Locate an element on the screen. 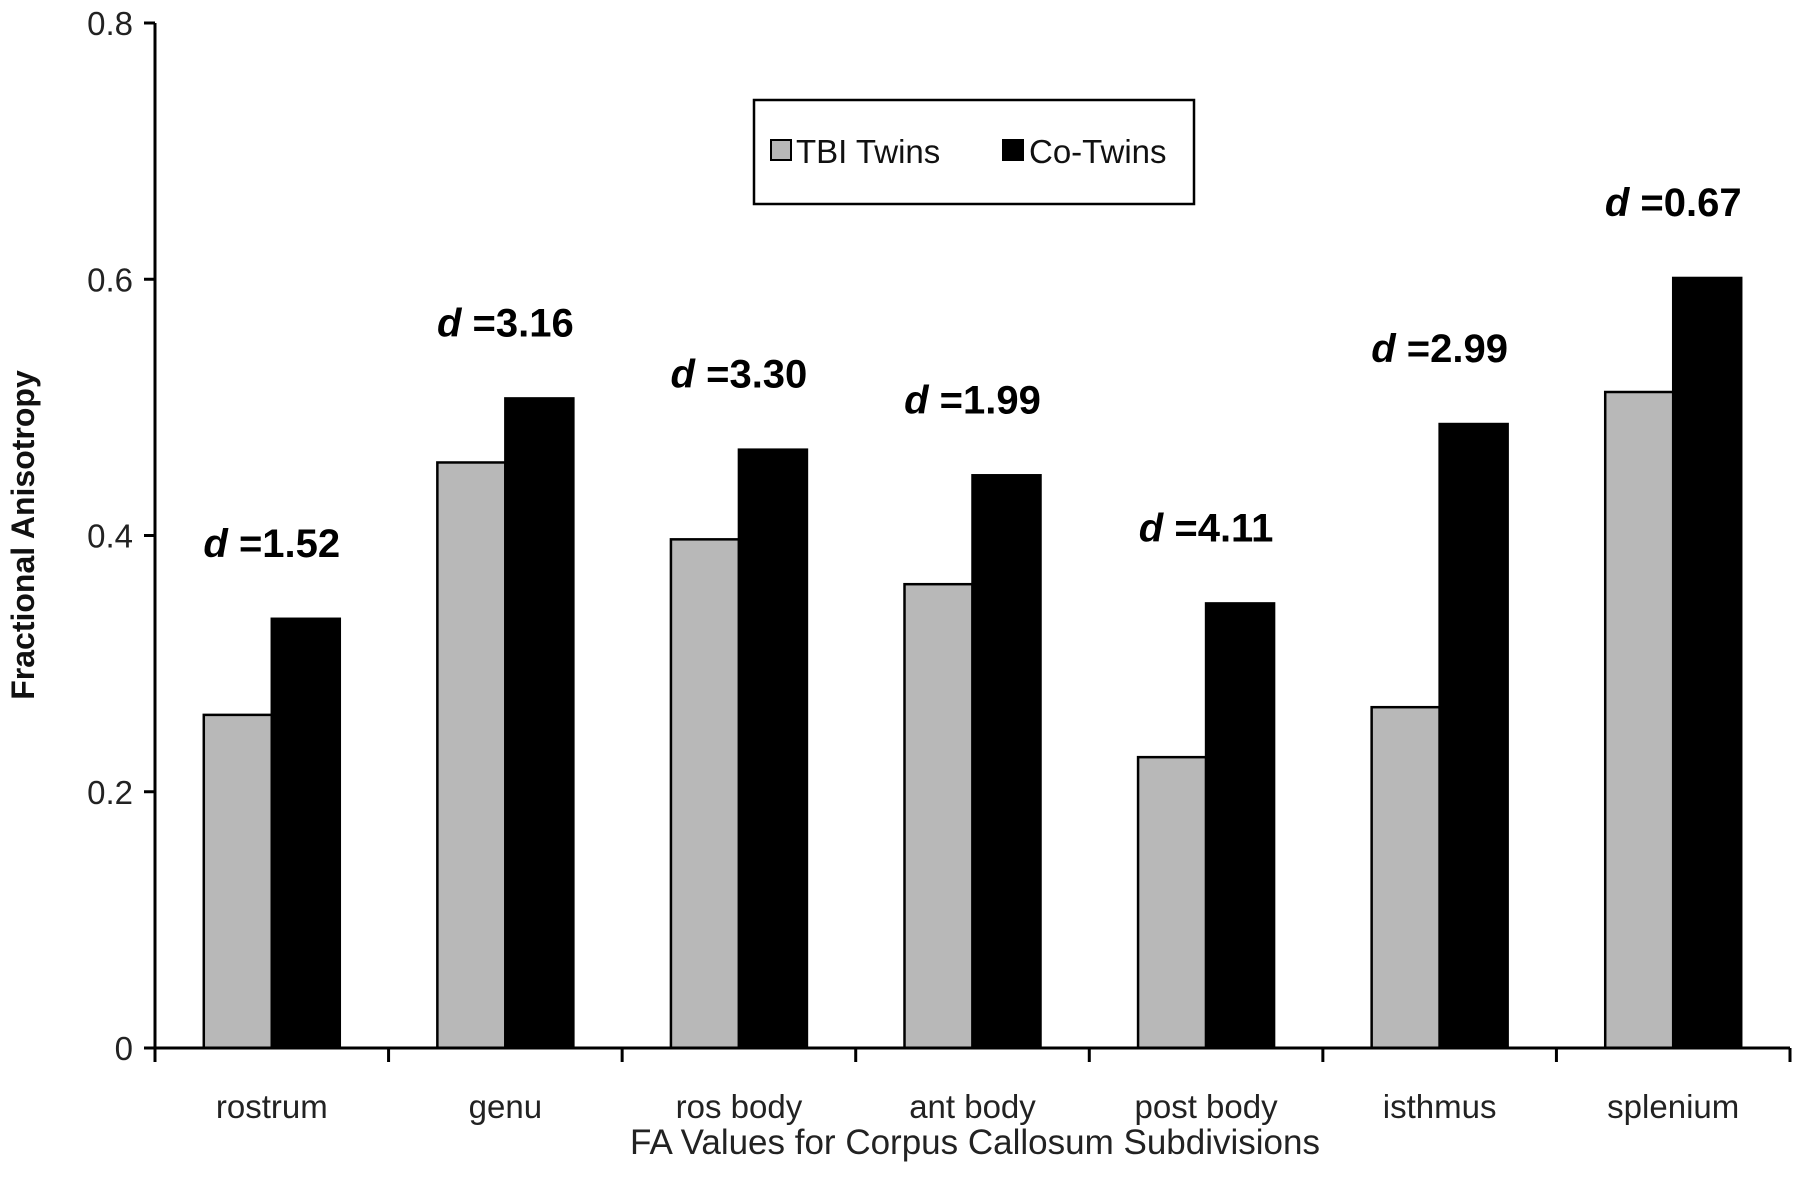 The height and width of the screenshot is (1200, 1800). legend: TBI Twins Co-Twins is located at coordinates (974, 152).